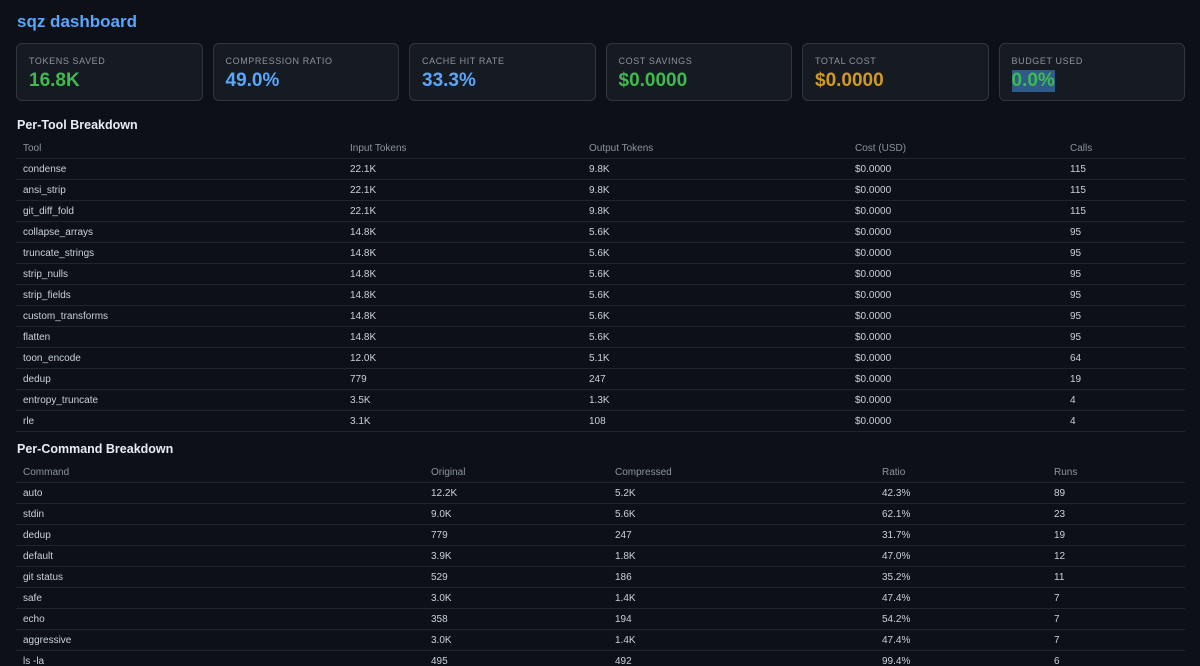 This screenshot has width=1200, height=666. Describe the element at coordinates (54, 80) in the screenshot. I see `metric-value: 16.8K` at that location.